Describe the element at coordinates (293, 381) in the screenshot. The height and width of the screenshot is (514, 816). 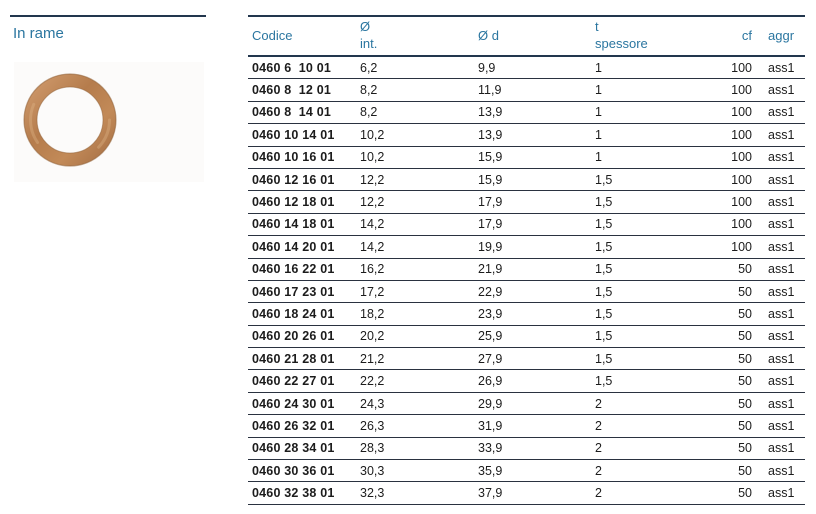
I see `codice-cell: 0460 22 27 01` at that location.